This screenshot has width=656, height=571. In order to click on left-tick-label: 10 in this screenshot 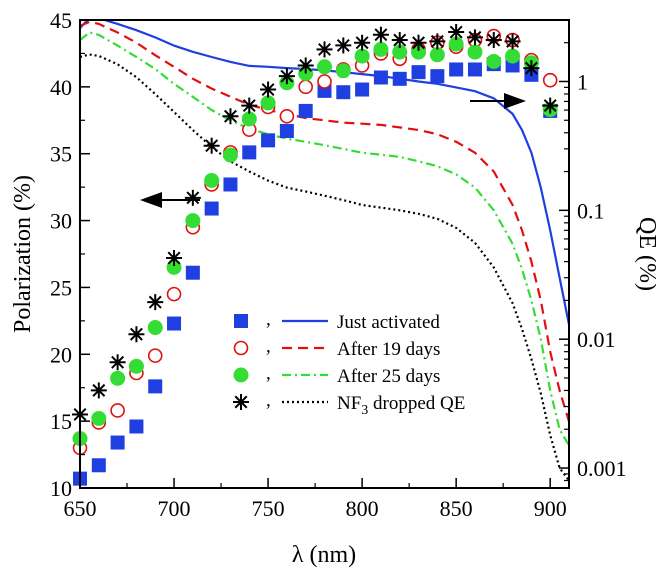, I will do `click(61, 488)`.